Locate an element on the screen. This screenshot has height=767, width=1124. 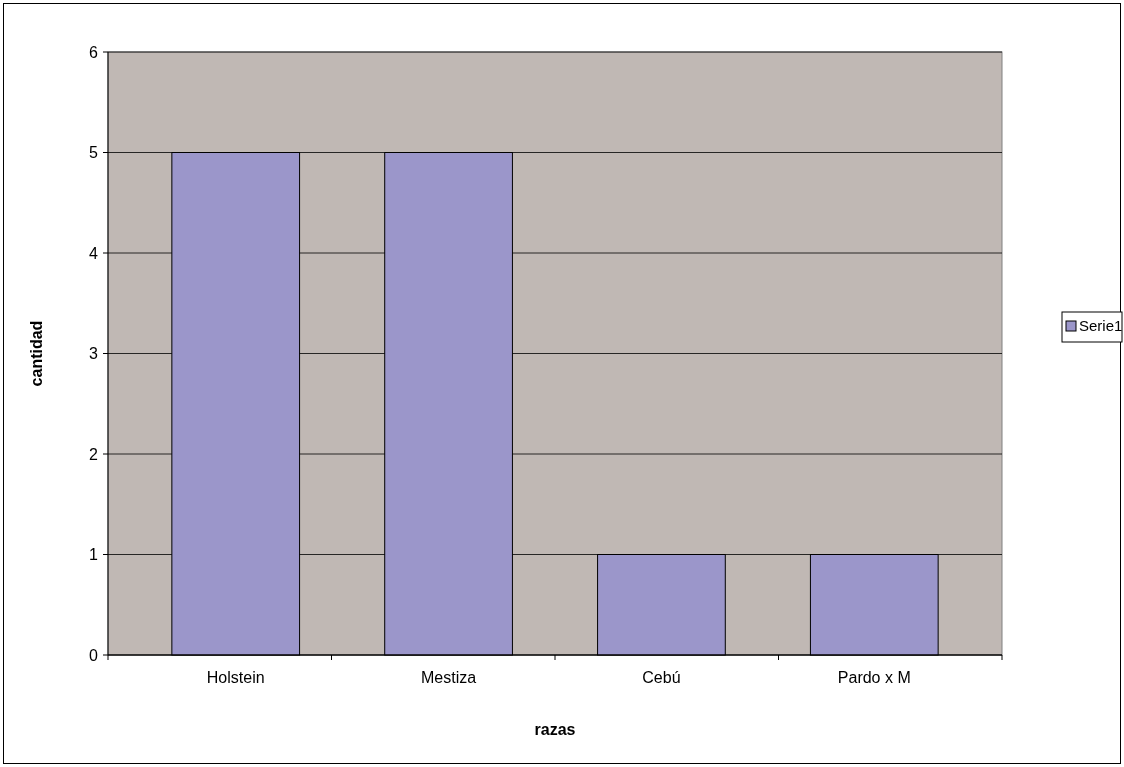
x-tick-label: Holstein is located at coordinates (235, 677).